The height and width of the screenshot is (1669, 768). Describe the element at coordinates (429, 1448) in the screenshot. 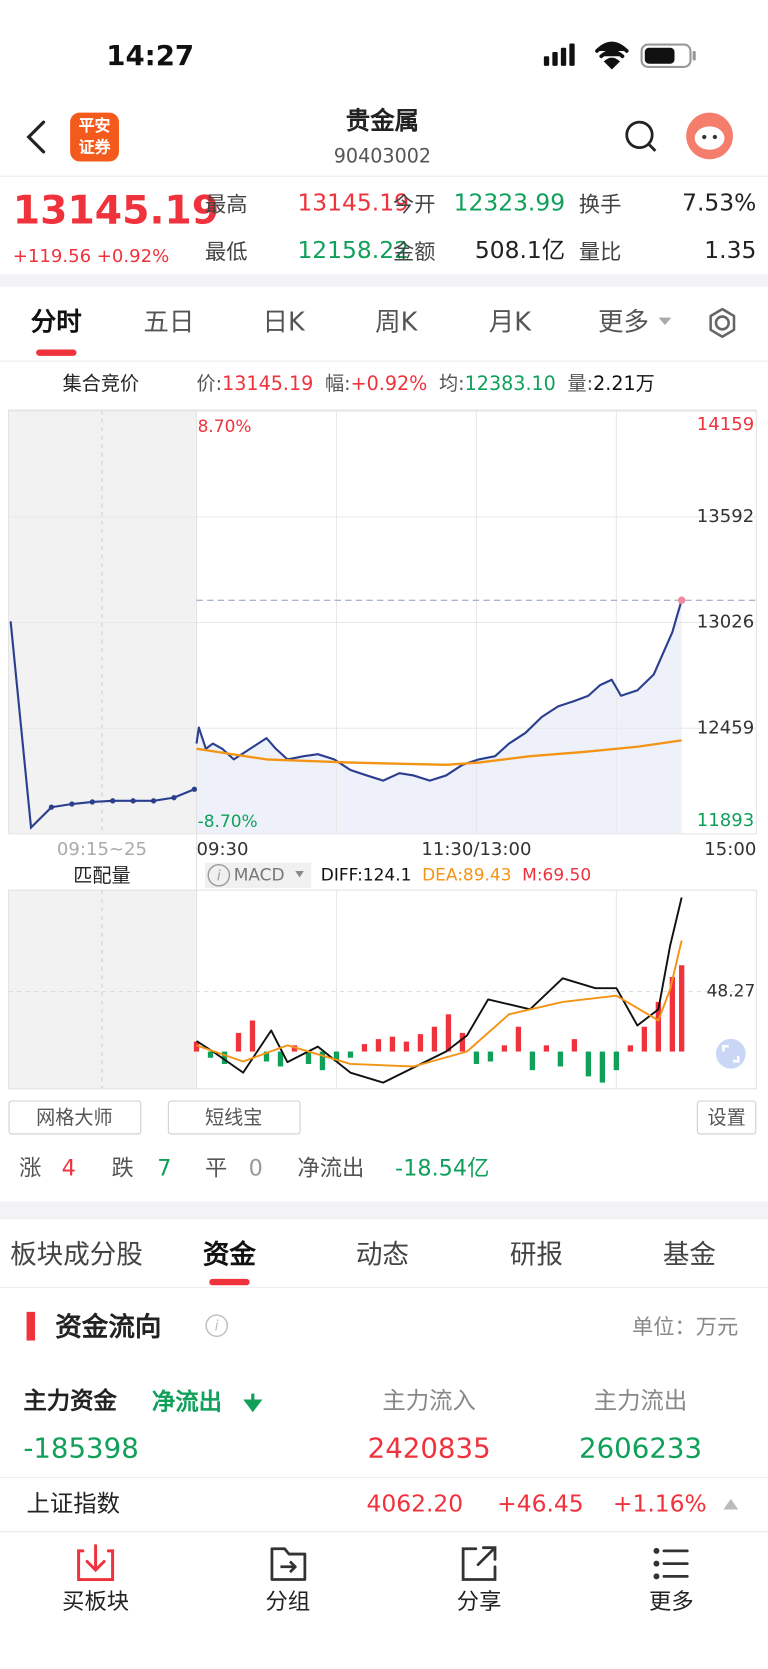

I see `flow-value: 2420835` at that location.